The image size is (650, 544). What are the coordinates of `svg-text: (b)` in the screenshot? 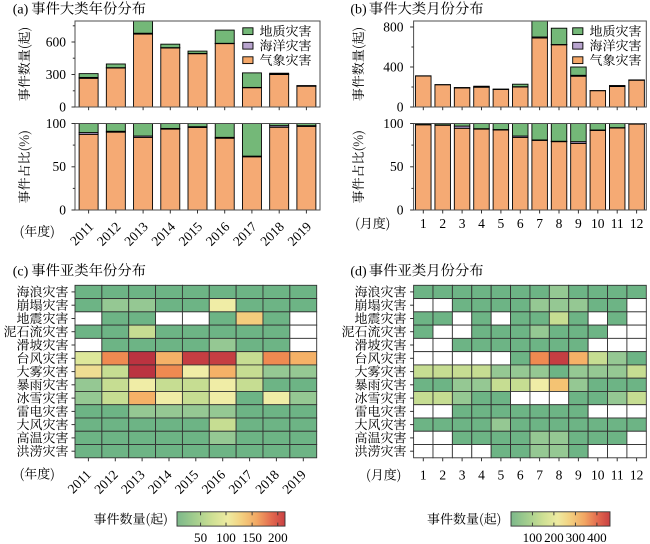 It's located at (358, 10).